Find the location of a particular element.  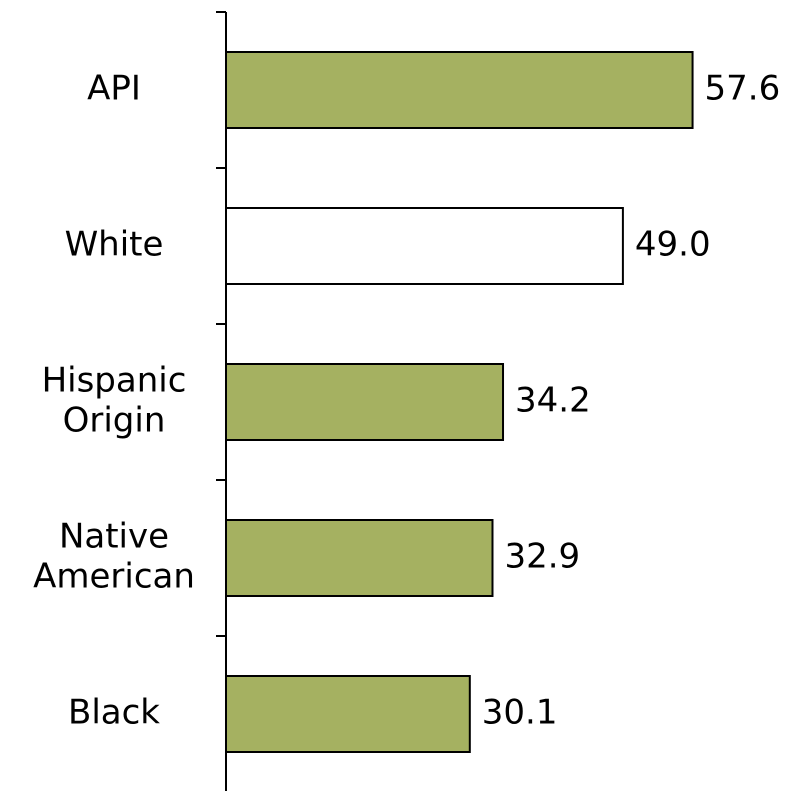

category-label: Hispanic Origin is located at coordinates (114, 401).